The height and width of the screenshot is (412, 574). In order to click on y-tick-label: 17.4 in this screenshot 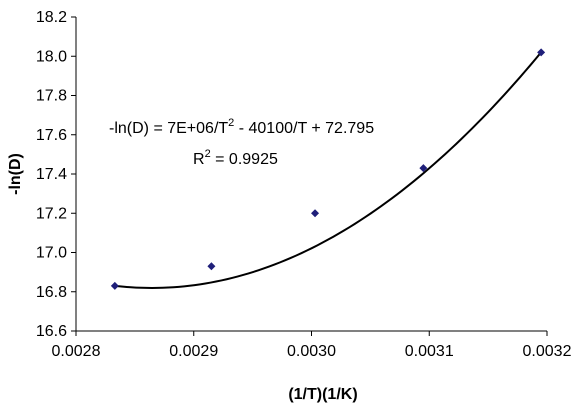, I will do `click(51, 174)`.